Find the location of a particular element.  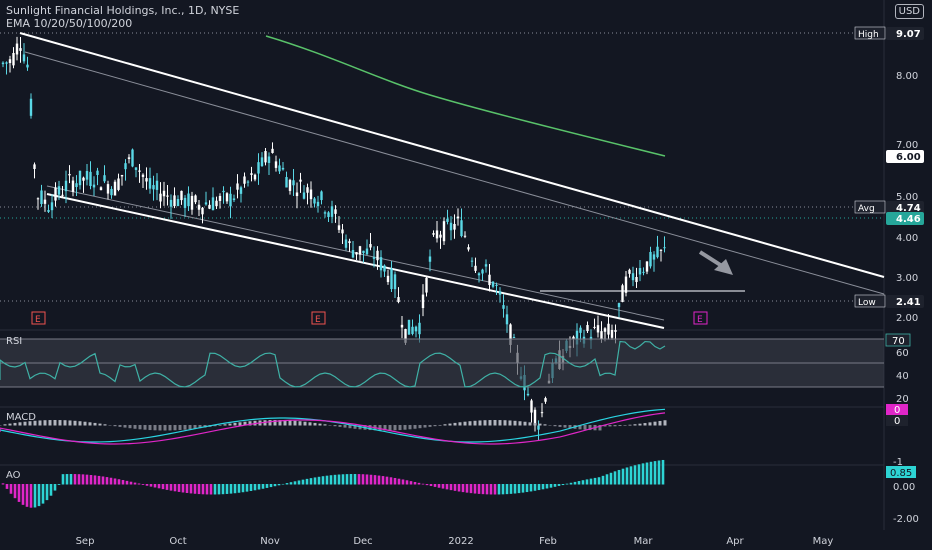

currency-selector: USD is located at coordinates (909, 11).